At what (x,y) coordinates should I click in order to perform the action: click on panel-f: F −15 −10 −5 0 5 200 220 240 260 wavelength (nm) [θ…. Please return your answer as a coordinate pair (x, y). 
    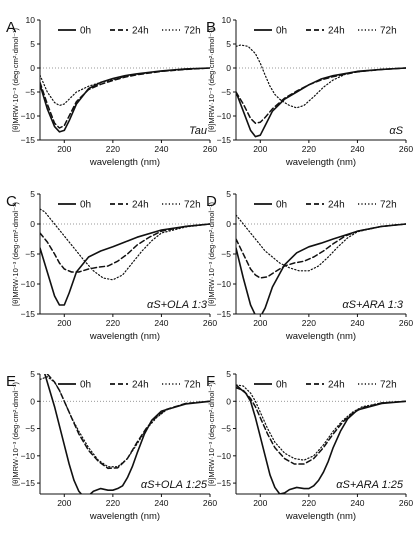
    Looking at the image, I should click on (309, 445).